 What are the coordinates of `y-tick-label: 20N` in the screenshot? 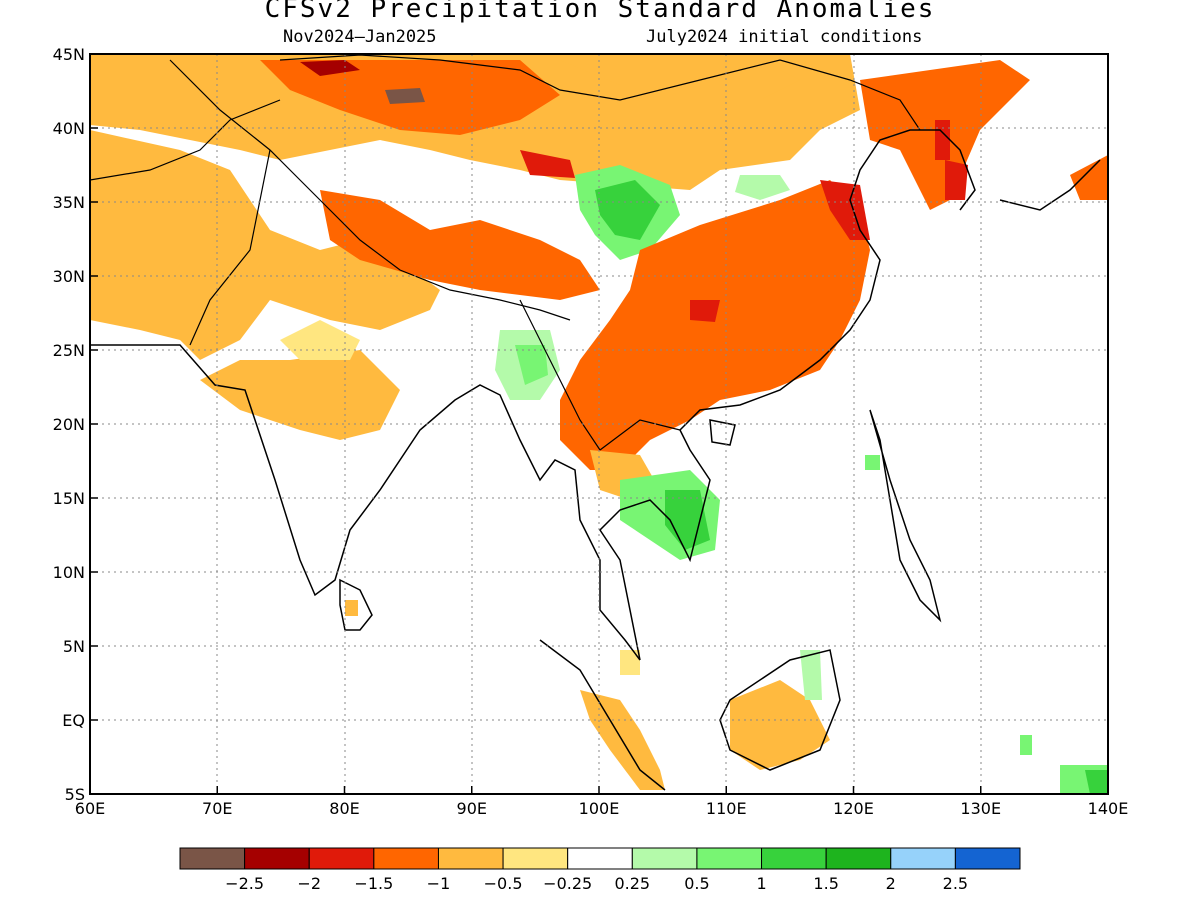 It's located at (69, 424).